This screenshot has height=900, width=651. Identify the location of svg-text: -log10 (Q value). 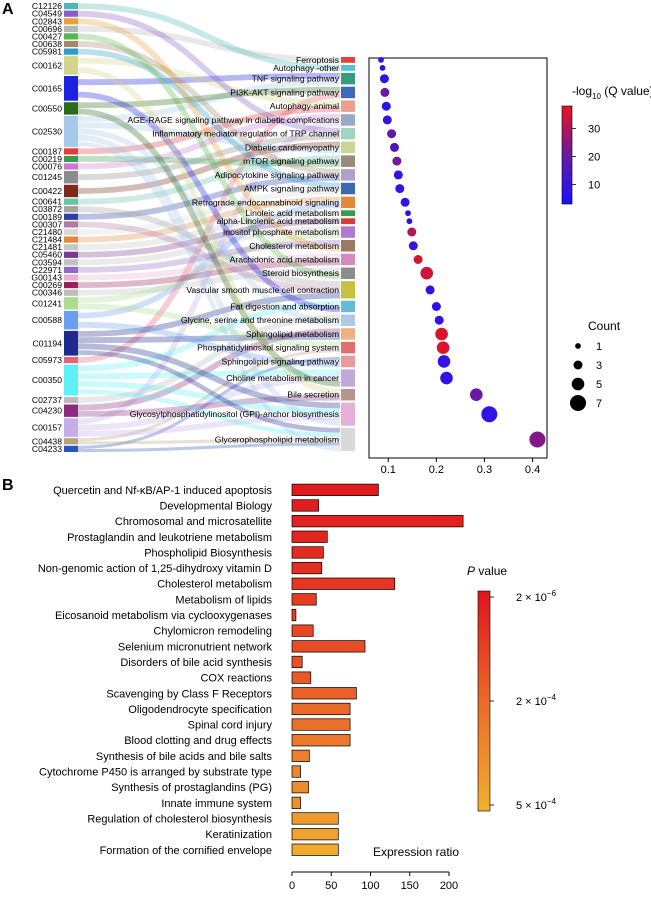
(611, 92).